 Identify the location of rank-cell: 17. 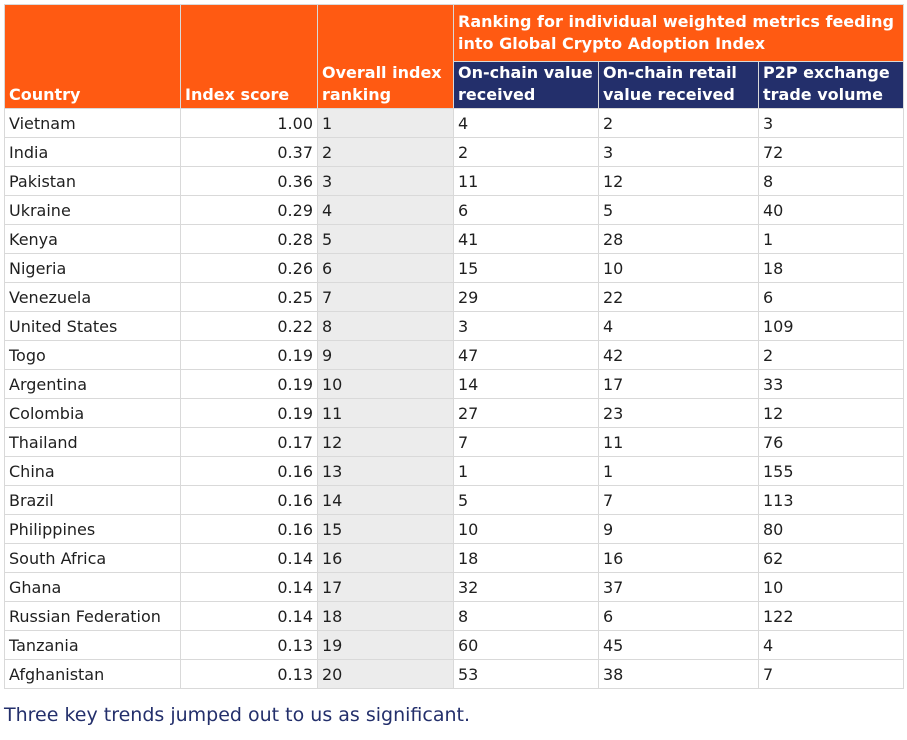
(385, 587).